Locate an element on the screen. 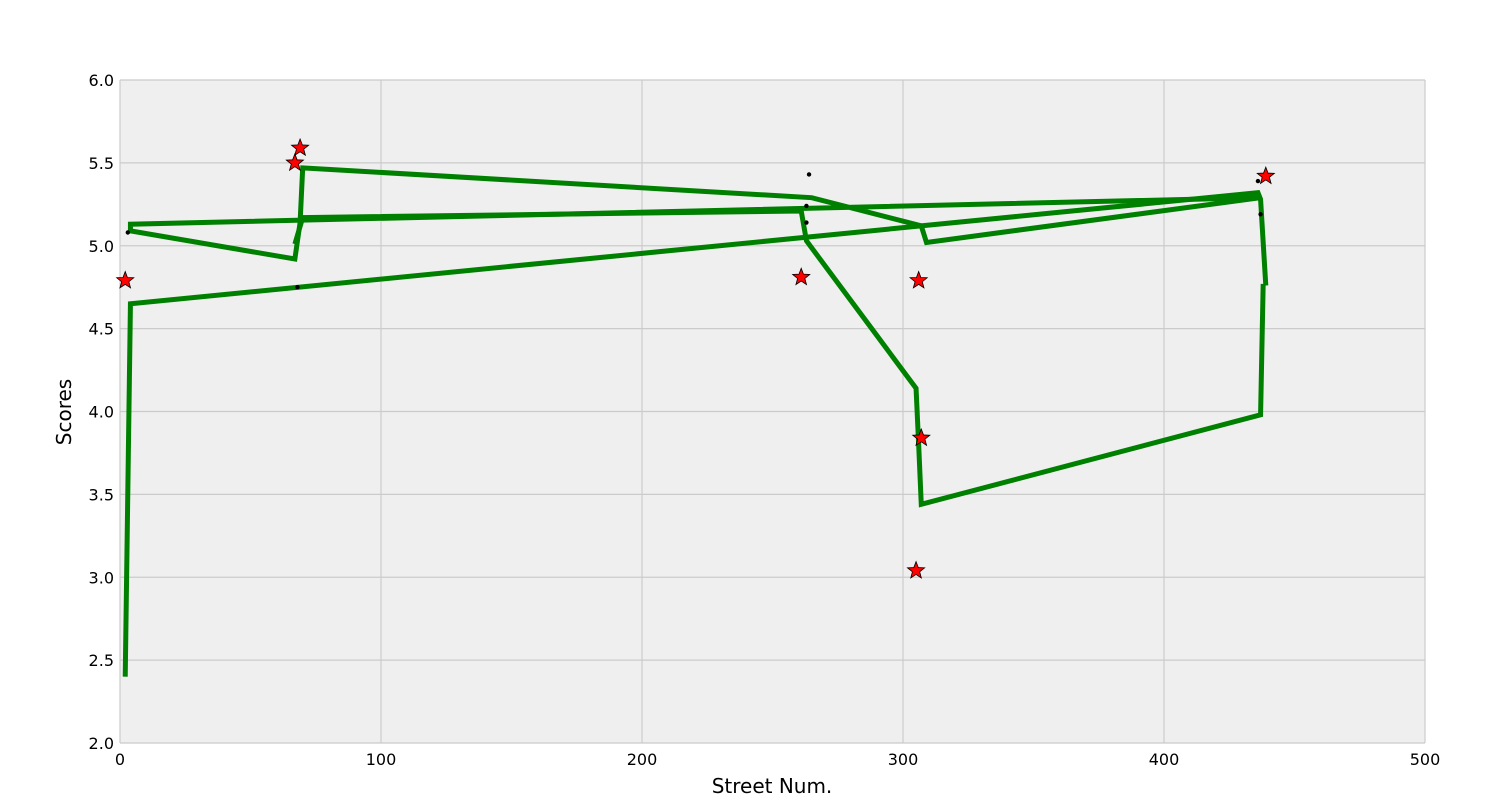 Image resolution: width=1500 pixels, height=800 pixels. y-tick-label: 2.0 is located at coordinates (101, 743).